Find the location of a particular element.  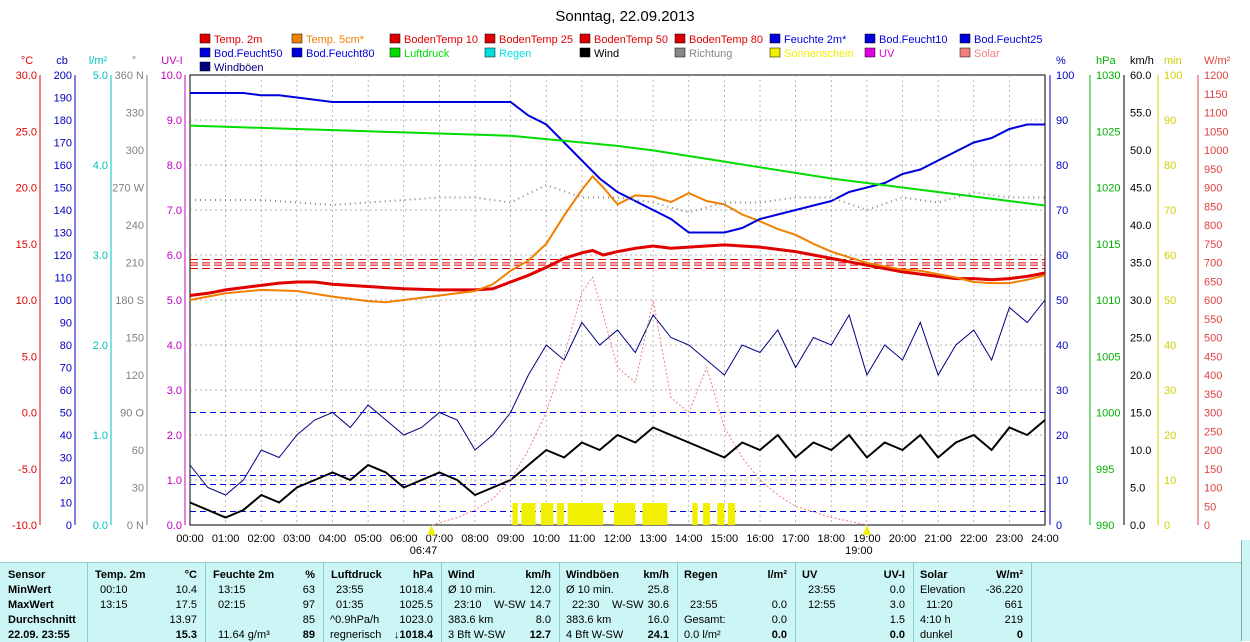

stats-sensor-header: Sensor is located at coordinates (26, 575).